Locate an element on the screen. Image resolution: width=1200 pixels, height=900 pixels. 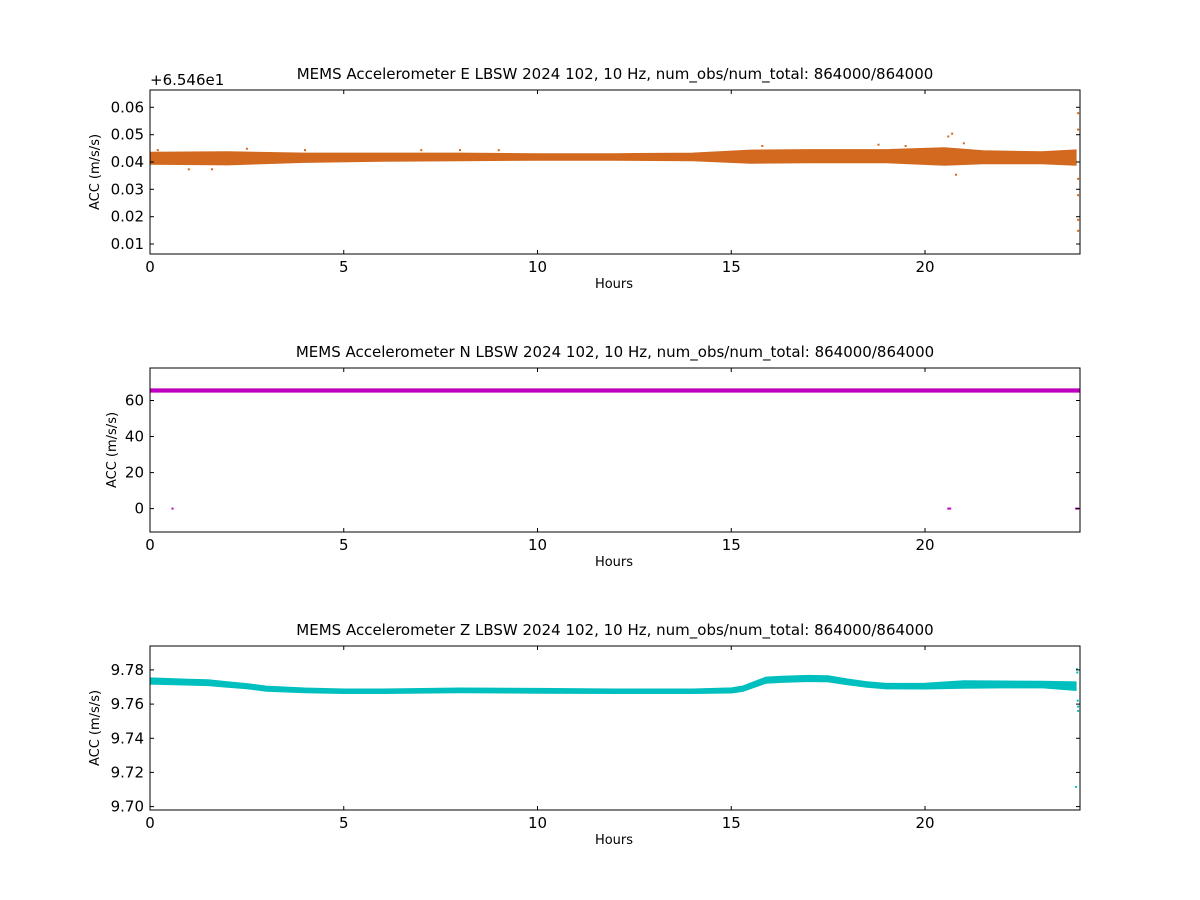
panel-z-x-tick-label: 10 is located at coordinates (537, 823).